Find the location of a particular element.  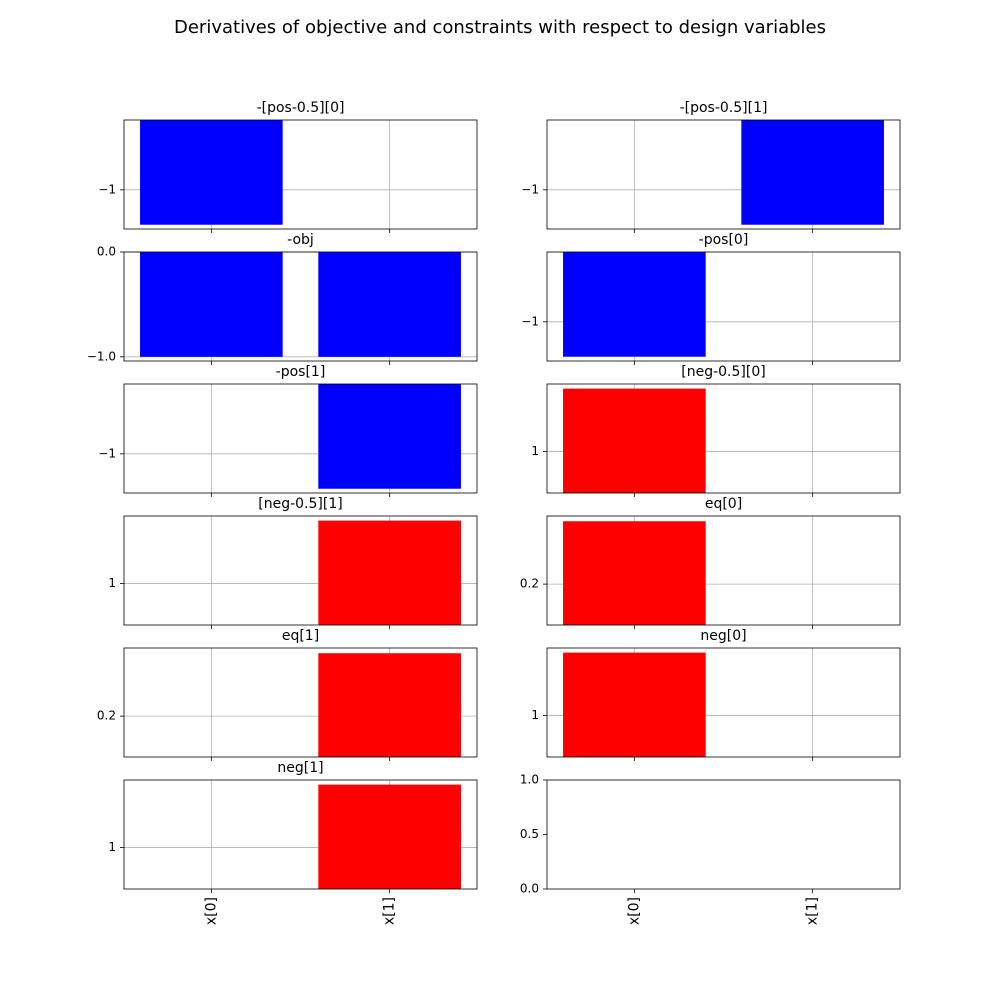

subplot-title: -pos[0] is located at coordinates (724, 240).